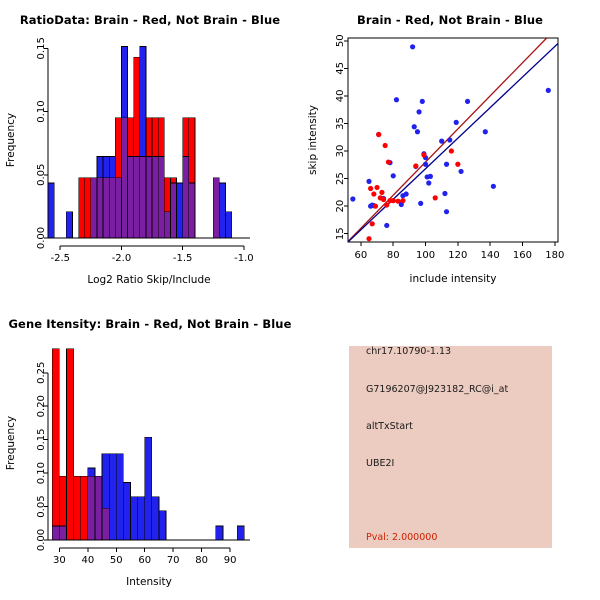 This screenshot has height=600, width=600. I want to click on x-axis-tick-label: 80, so click(393, 255).